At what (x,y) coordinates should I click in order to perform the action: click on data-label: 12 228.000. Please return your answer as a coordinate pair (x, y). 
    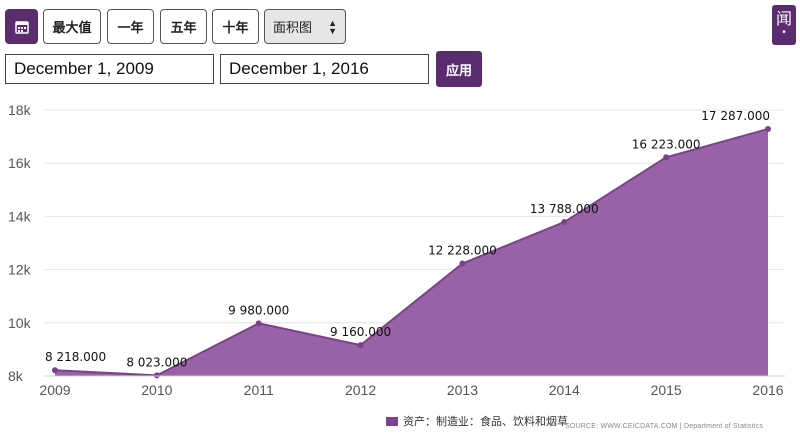
    Looking at the image, I should click on (462, 251).